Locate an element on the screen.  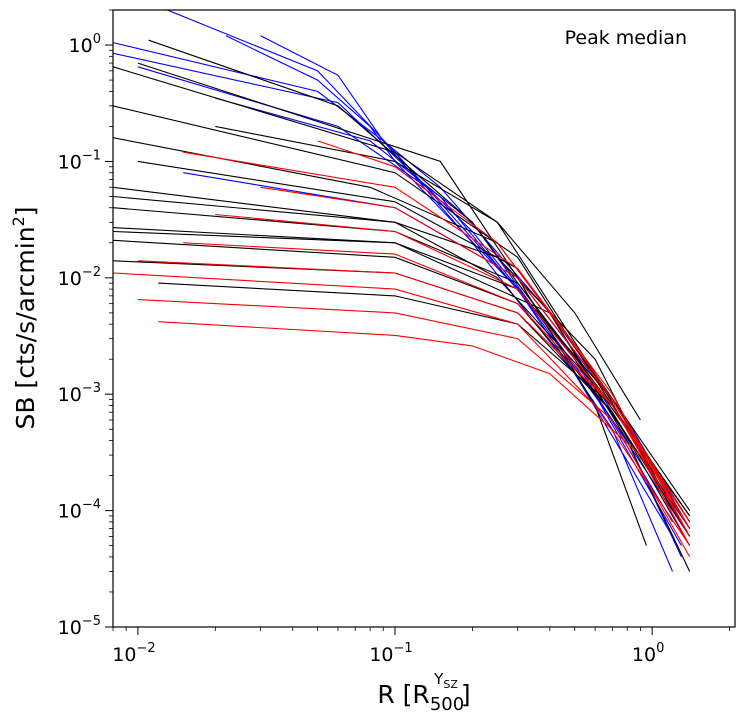
y-tick-label-0: 10⁻⁵ is located at coordinates (79, 626).